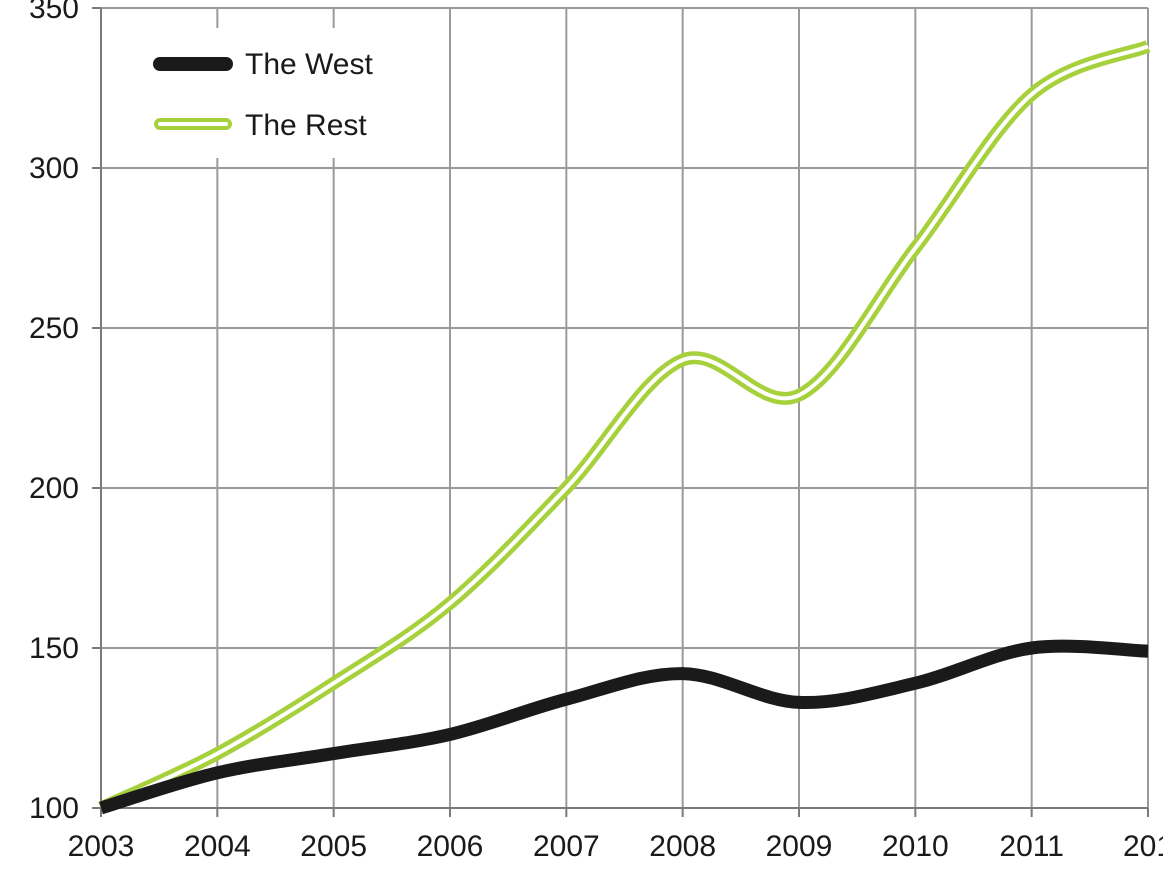 The height and width of the screenshot is (877, 1163). Describe the element at coordinates (799, 846) in the screenshot. I see `x-tick-label-2009: 2009` at that location.